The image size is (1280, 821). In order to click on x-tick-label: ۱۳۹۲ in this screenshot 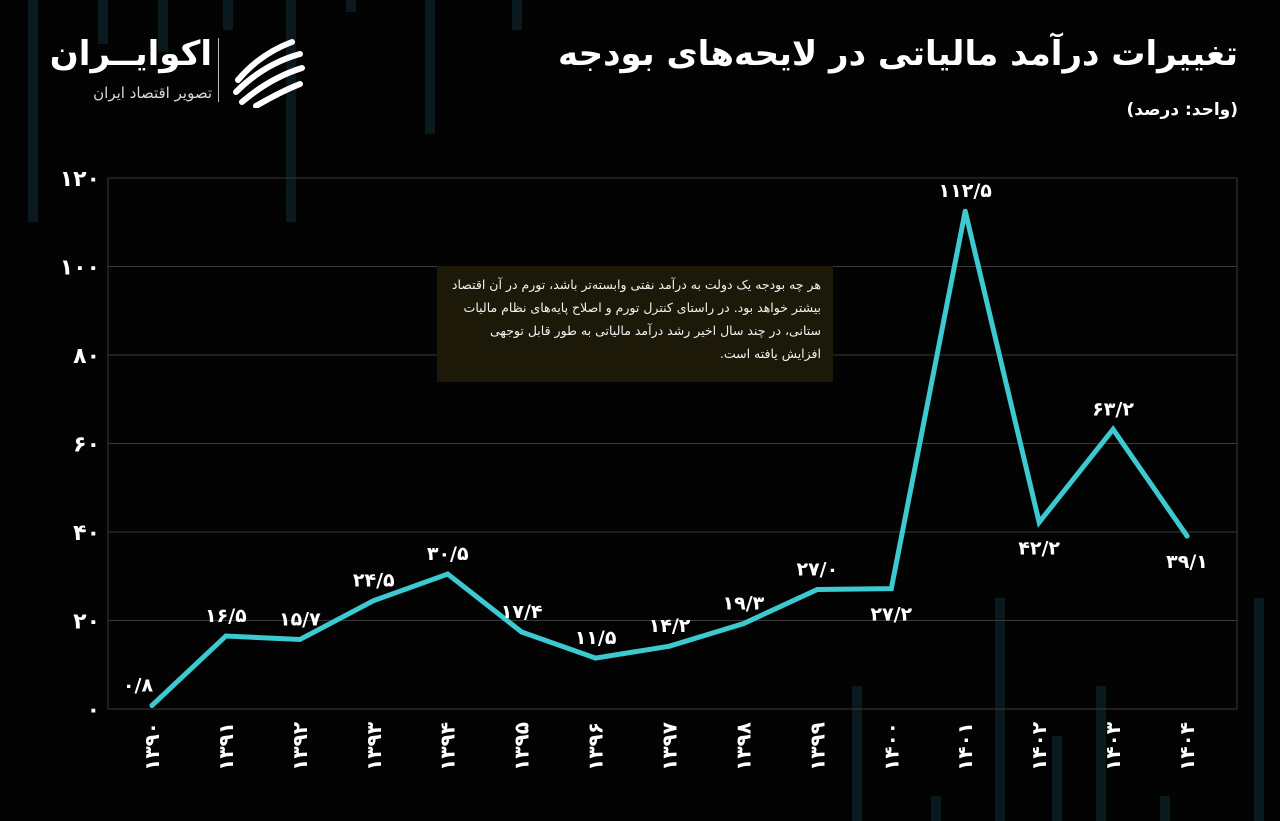, I will do `click(300, 746)`.